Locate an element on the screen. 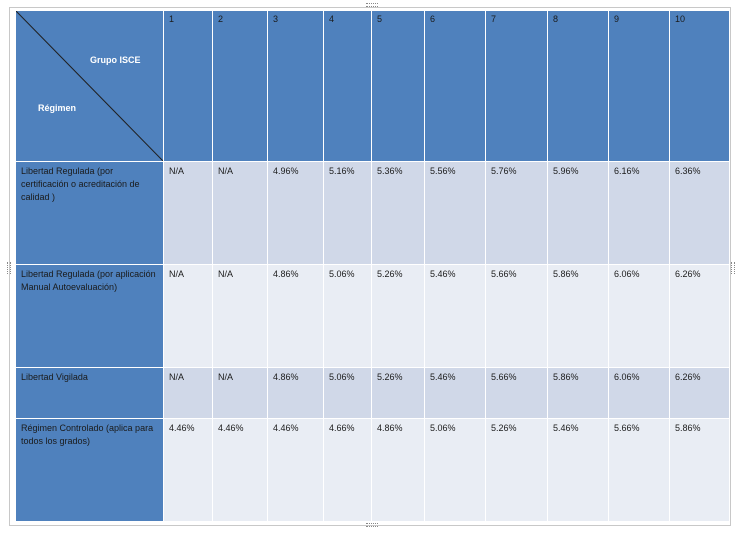  table-cell: 4.96% is located at coordinates (295, 213).